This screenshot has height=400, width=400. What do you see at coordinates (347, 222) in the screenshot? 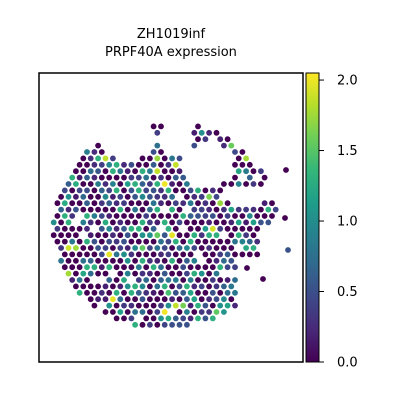
I see `colorbar-tick-label: 1.0` at bounding box center [347, 222].